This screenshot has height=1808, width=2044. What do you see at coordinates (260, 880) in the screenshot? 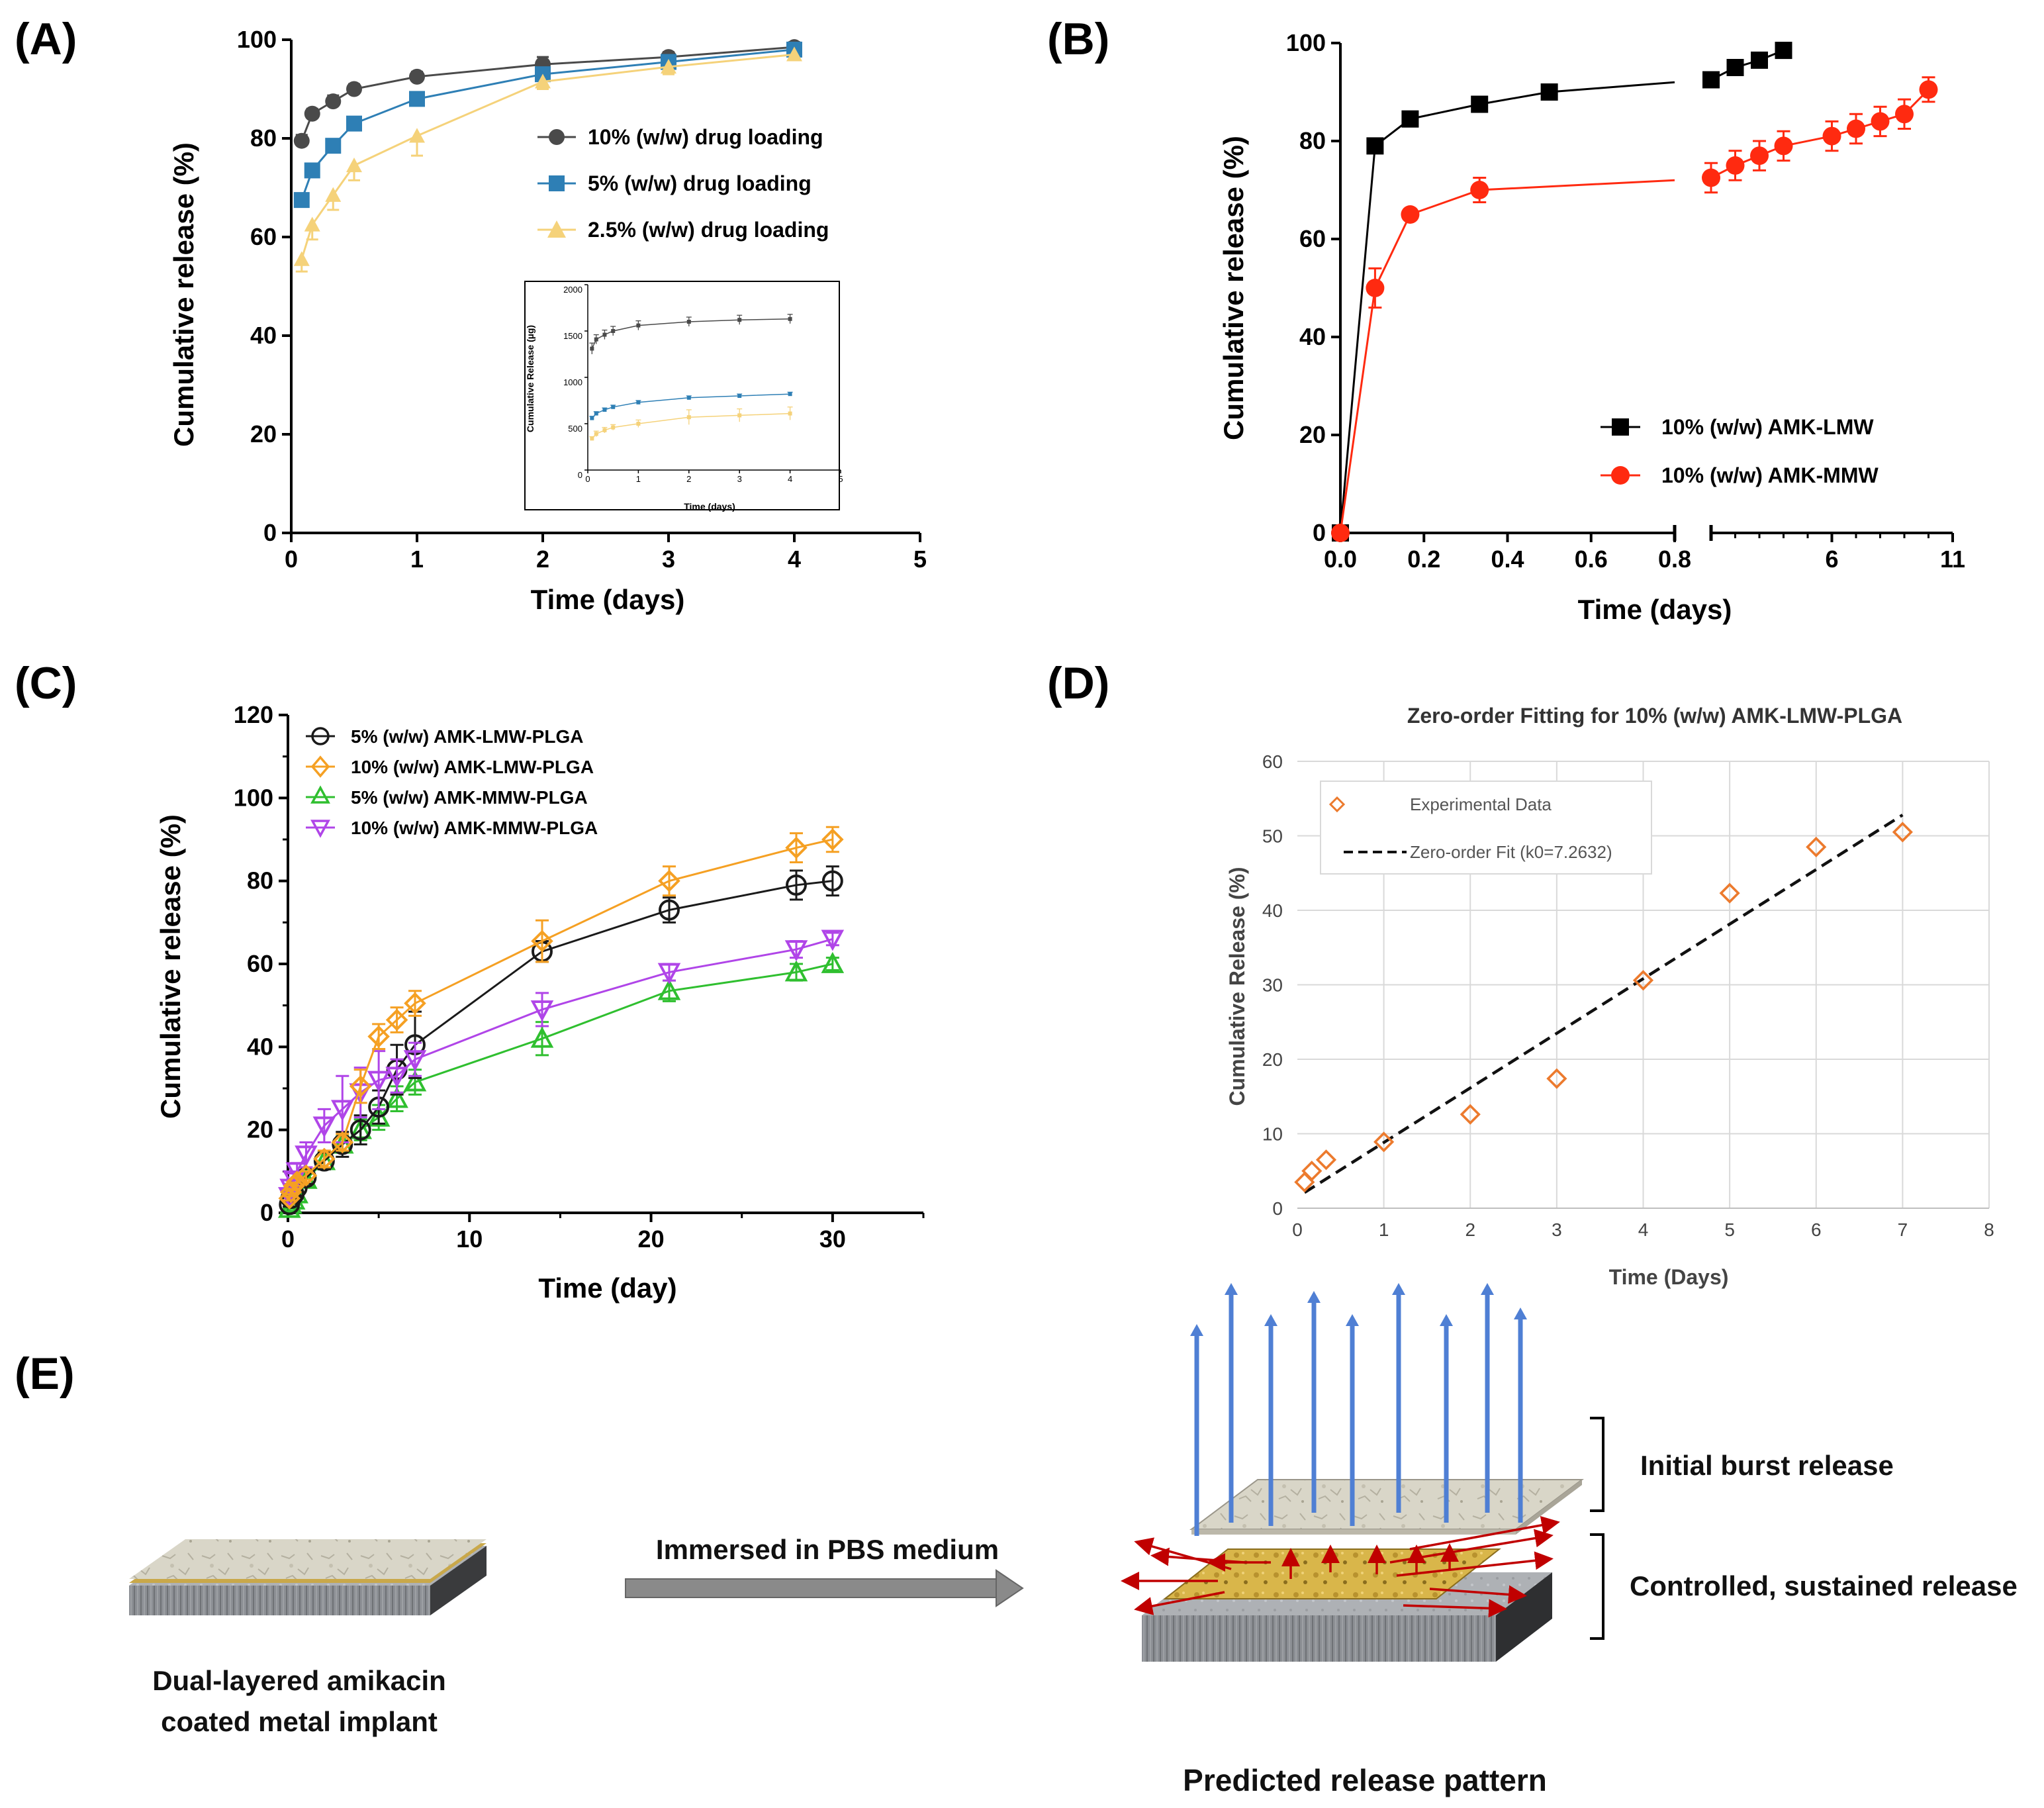
I see `c-ytick-label: 80` at bounding box center [260, 880].